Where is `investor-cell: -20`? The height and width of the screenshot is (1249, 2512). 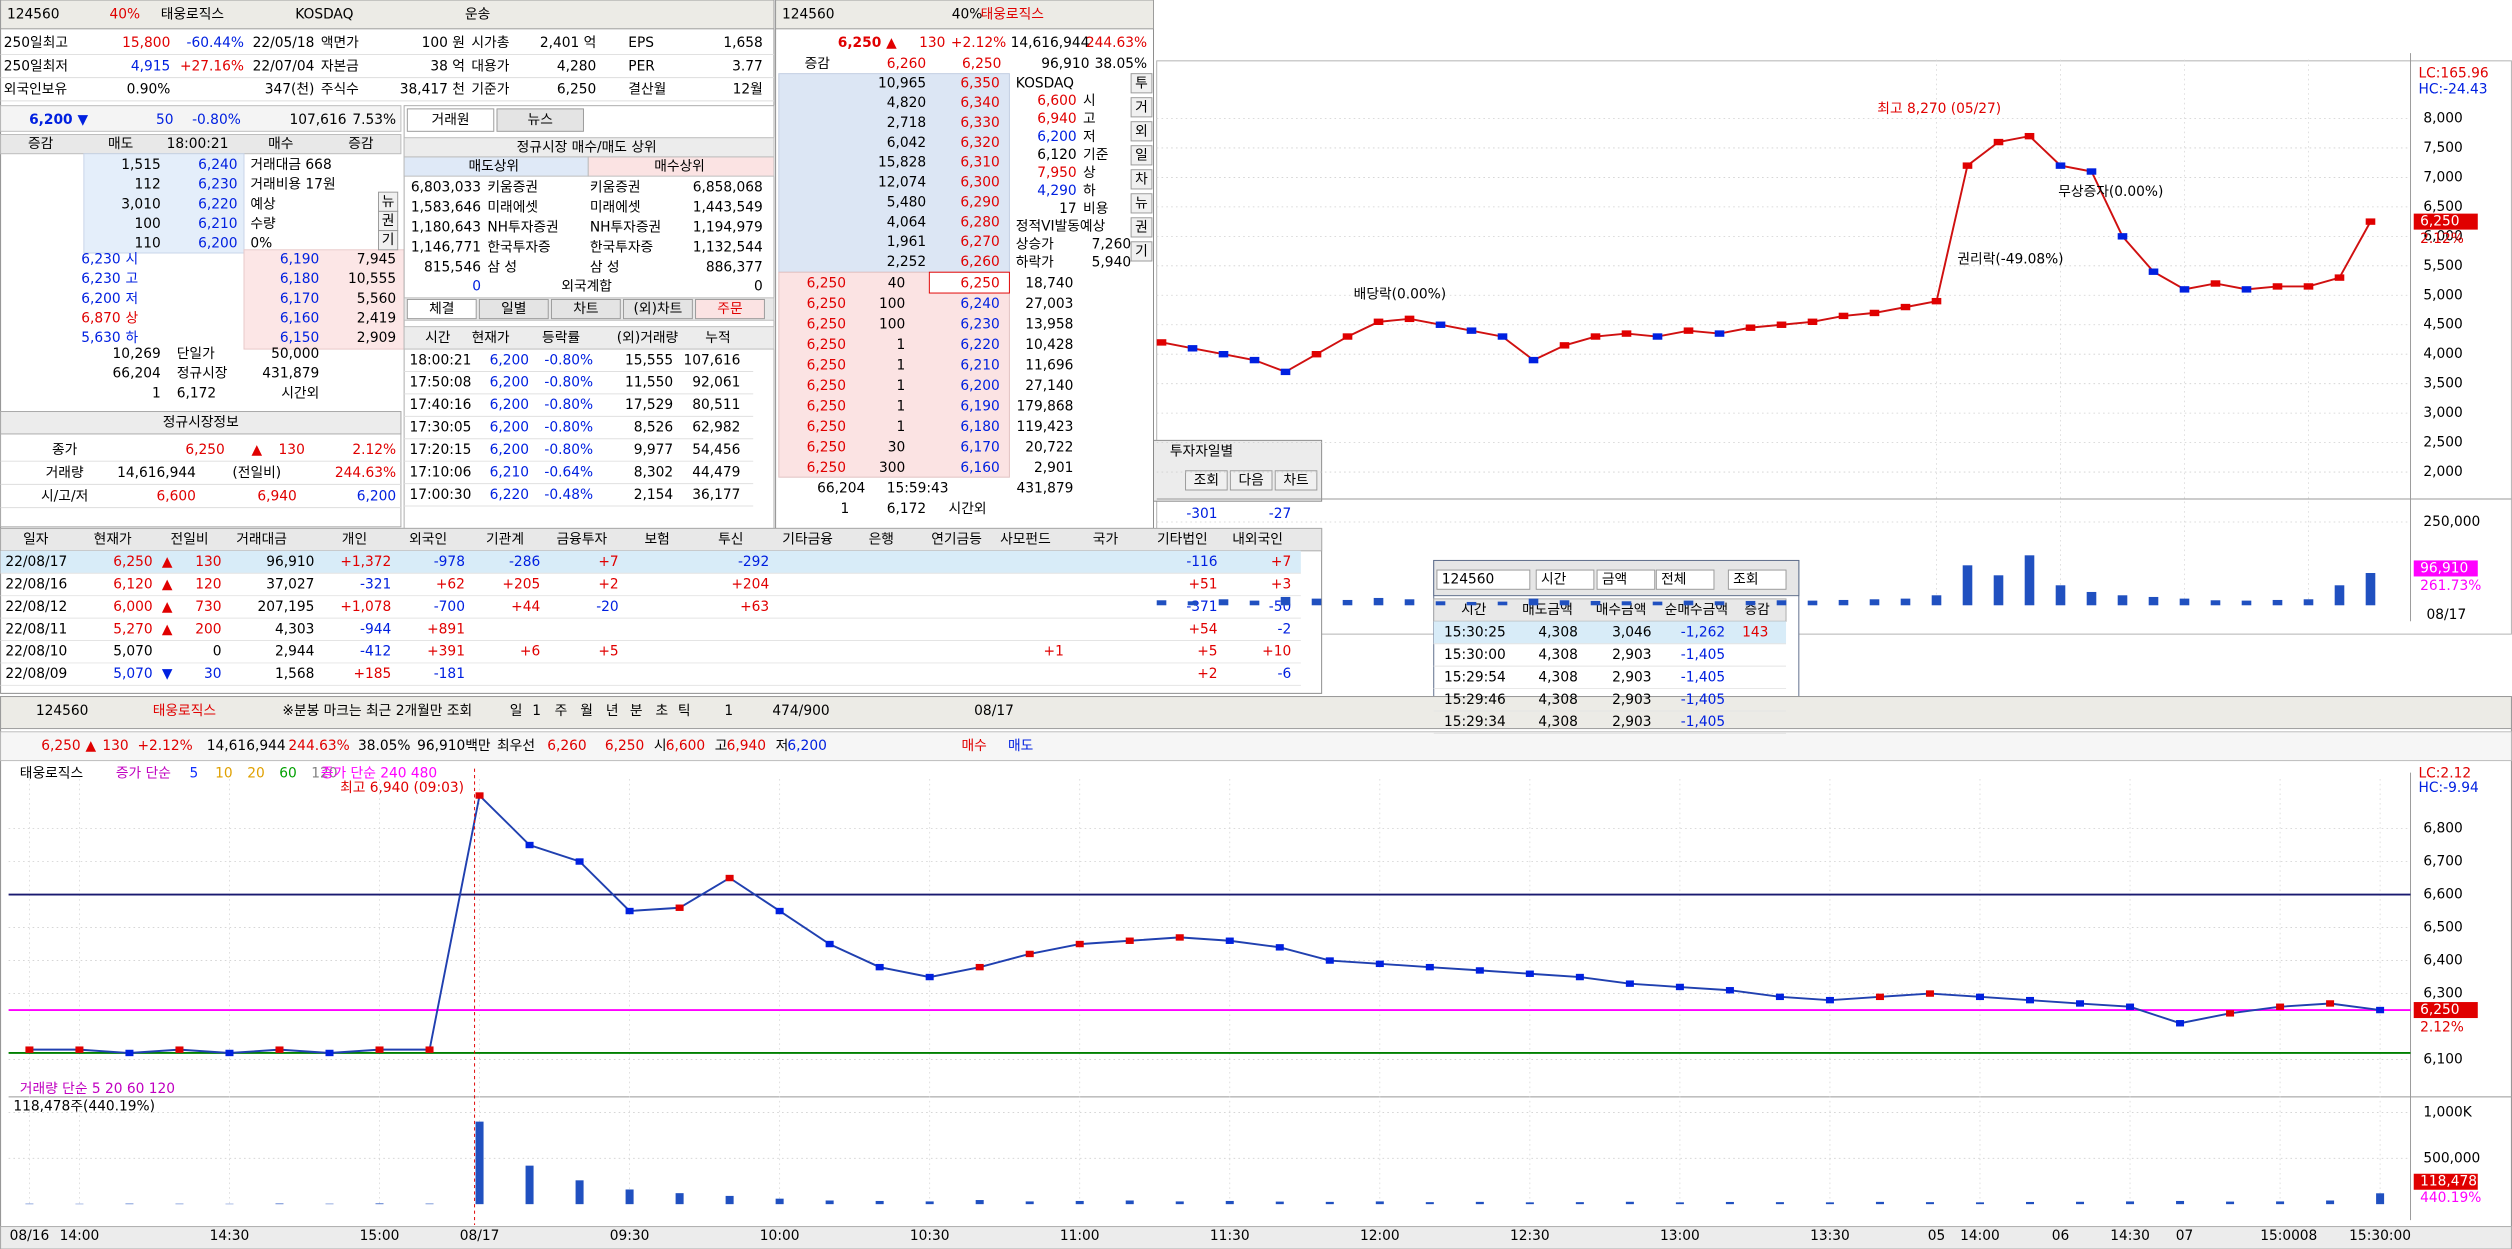
investor-cell: -20 is located at coordinates (607, 607).